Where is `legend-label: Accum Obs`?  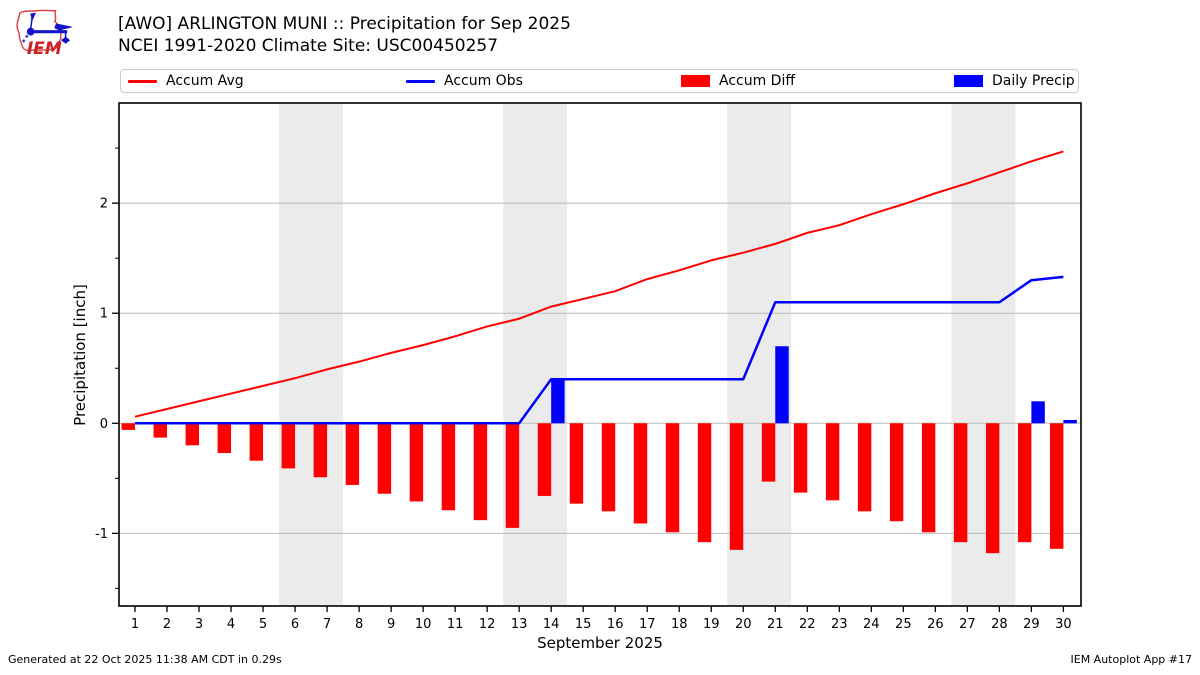
legend-label: Accum Obs is located at coordinates (483, 81).